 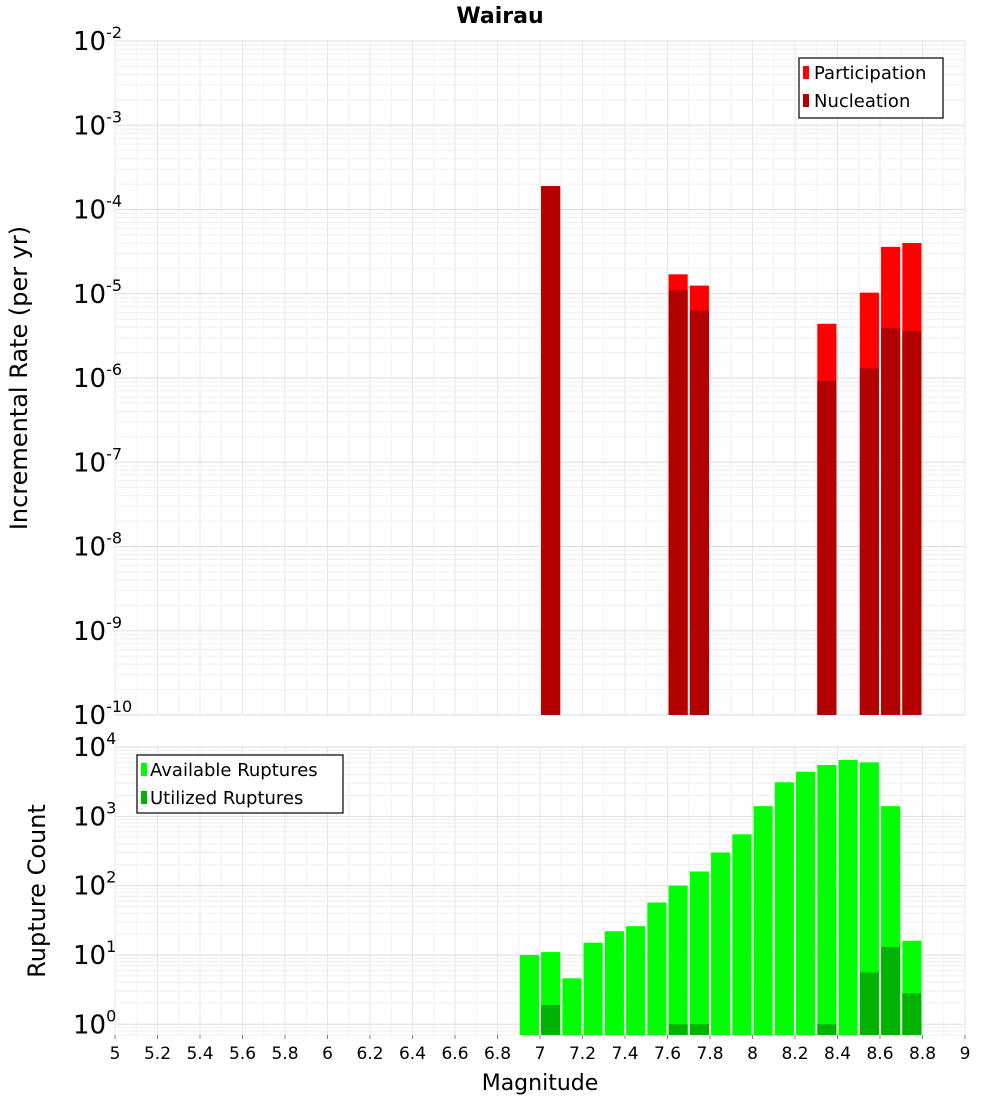 What do you see at coordinates (97, 546) in the screenshot?
I see `top-y-tick-label: 10⁻⁸` at bounding box center [97, 546].